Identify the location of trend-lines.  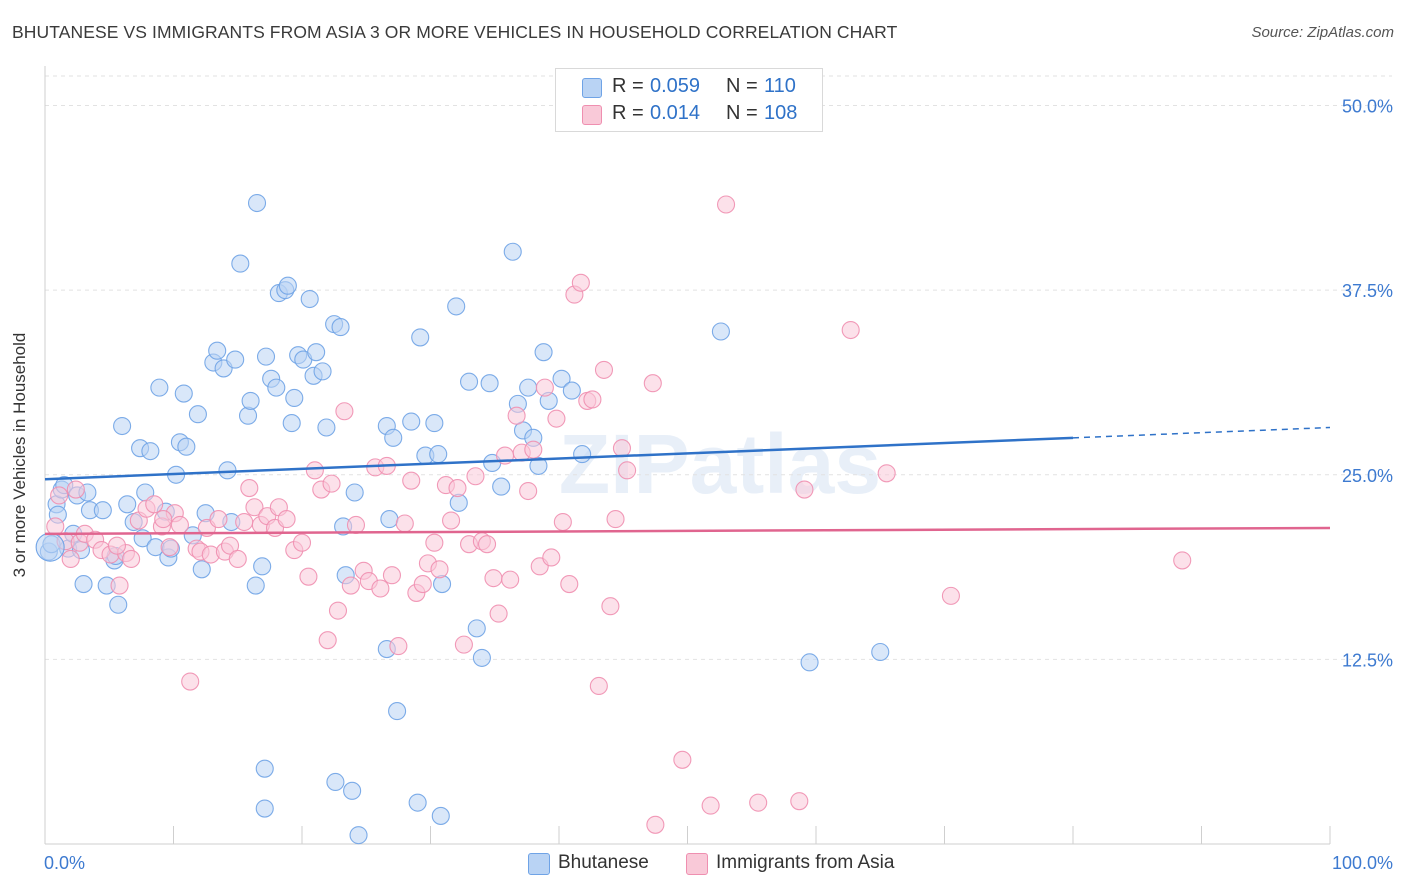
(687, 481).